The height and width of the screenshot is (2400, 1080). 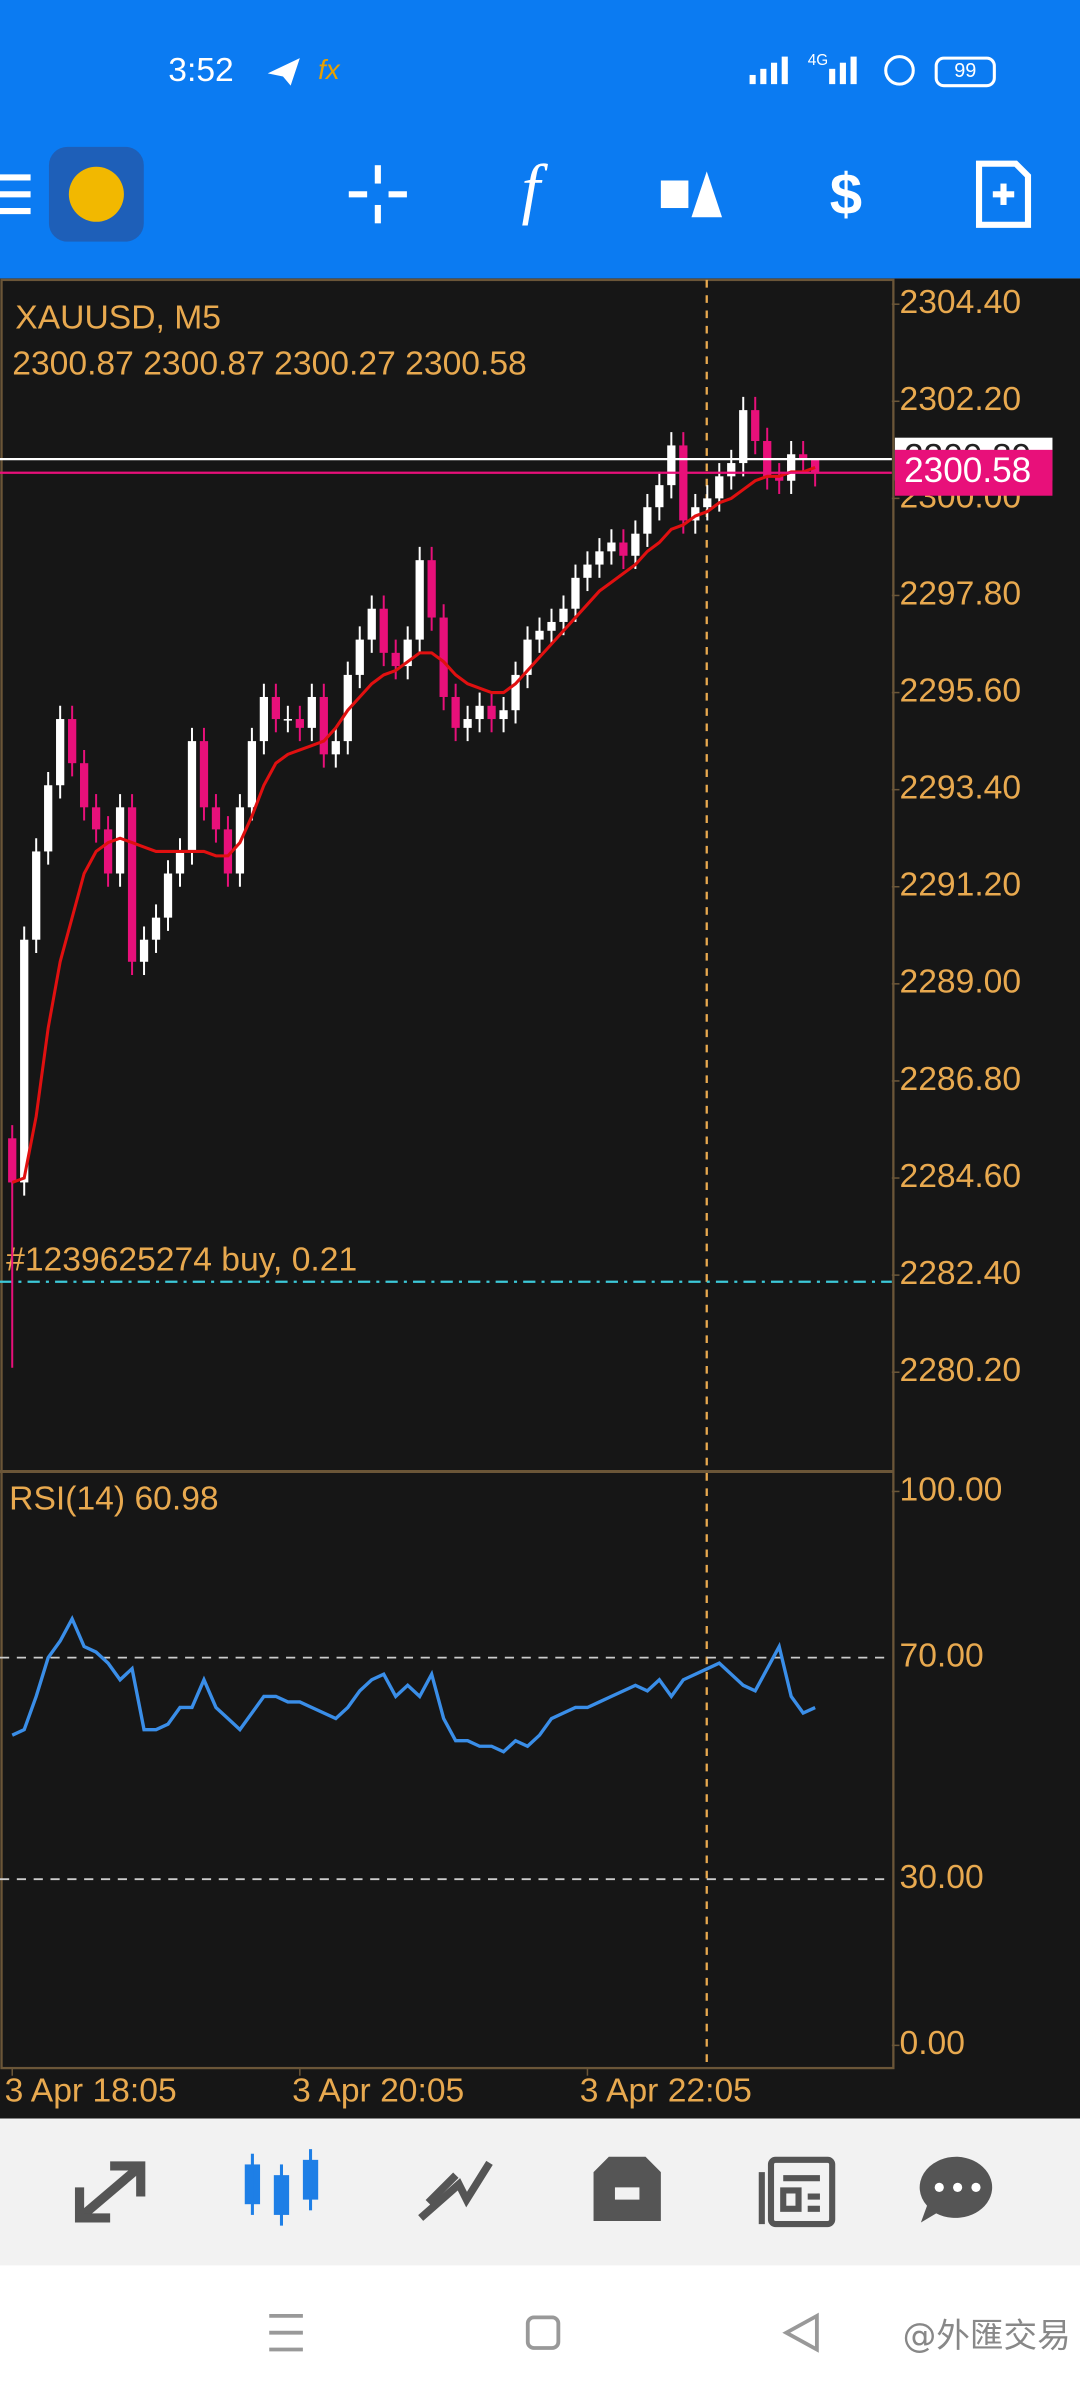 What do you see at coordinates (627, 2189) in the screenshot?
I see `nav-history` at bounding box center [627, 2189].